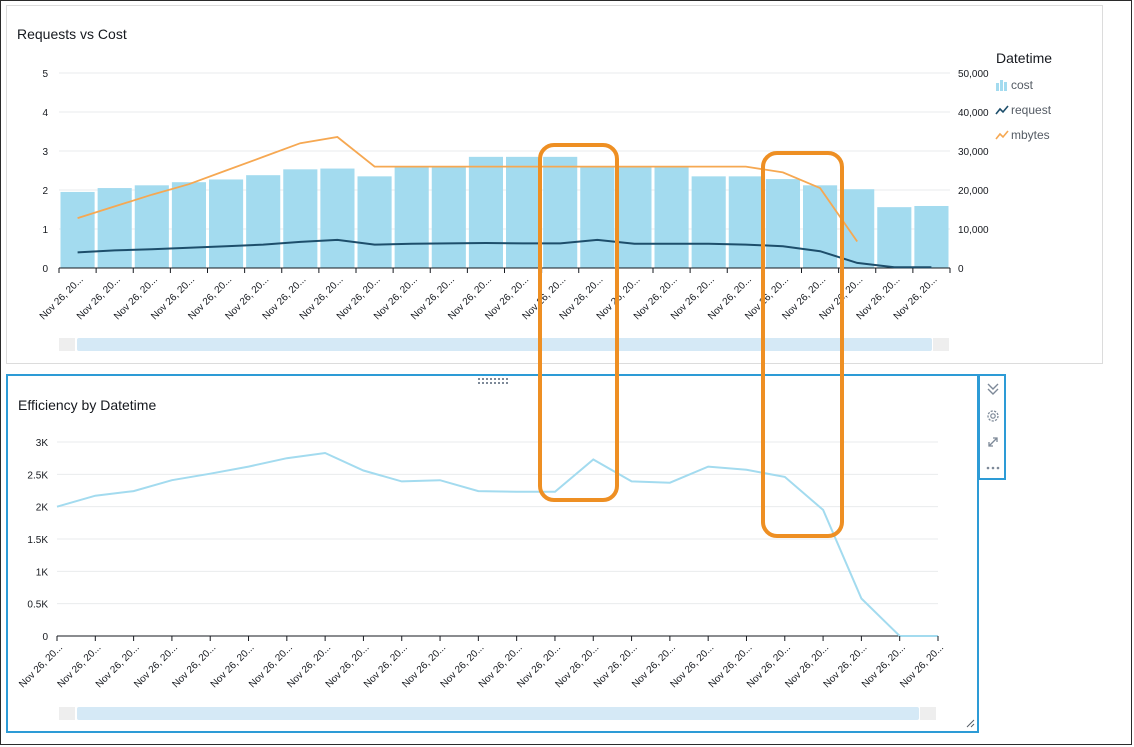  I want to click on panel-title: Requests vs Cost, so click(72, 34).